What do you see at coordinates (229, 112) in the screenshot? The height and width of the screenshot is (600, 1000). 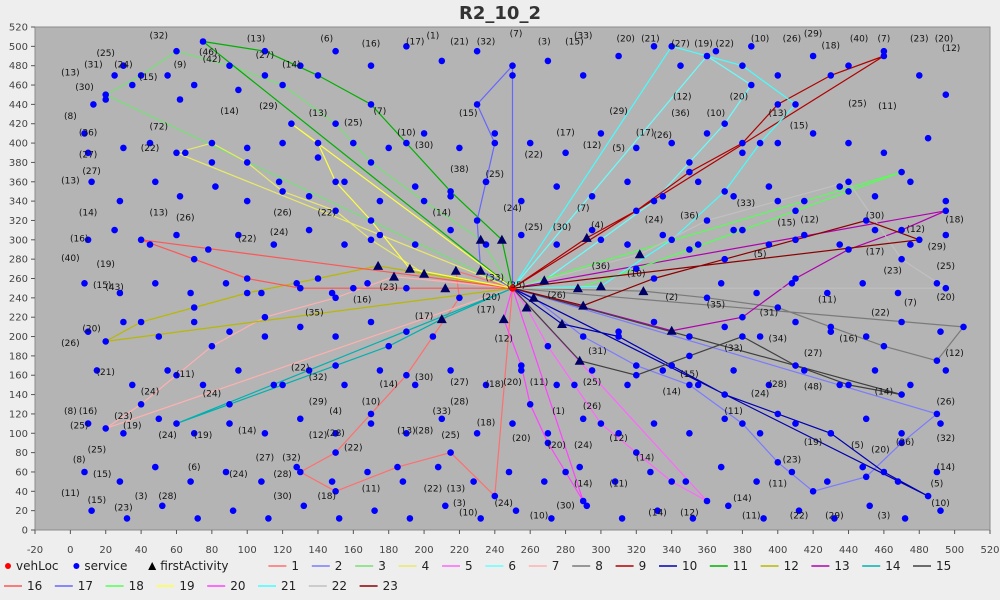 I see `demand-label: (14)` at bounding box center [229, 112].